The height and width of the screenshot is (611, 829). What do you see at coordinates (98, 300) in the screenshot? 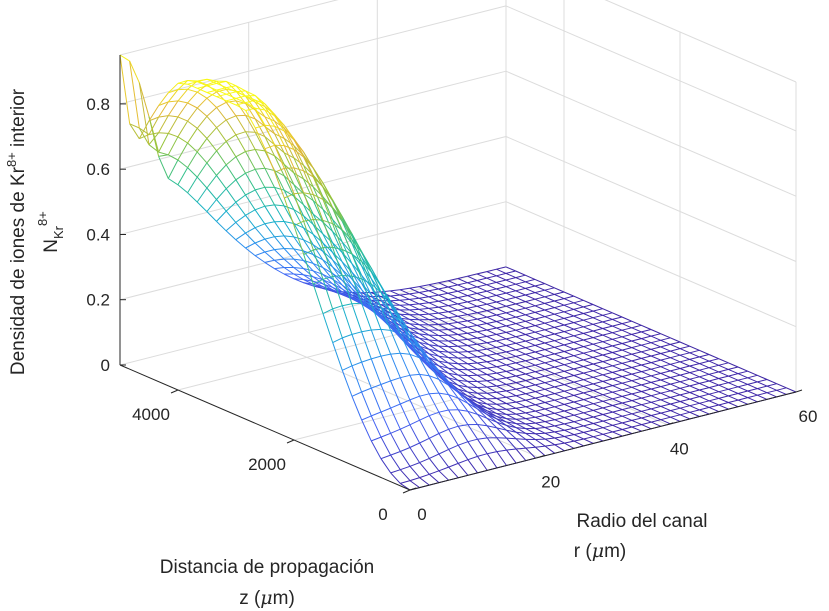
I see `z-tick-label: 0.2` at bounding box center [98, 300].